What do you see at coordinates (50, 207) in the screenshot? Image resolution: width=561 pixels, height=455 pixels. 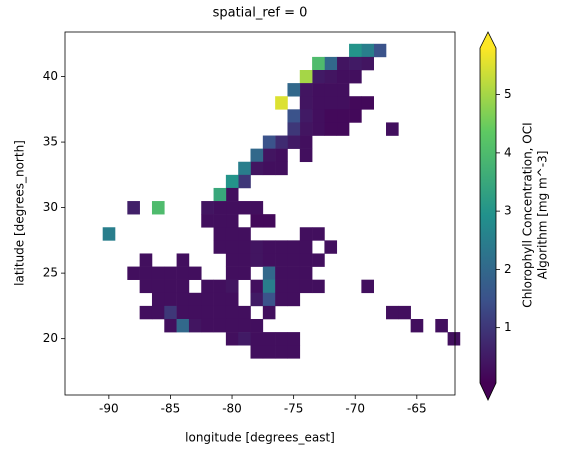 I see `y-tick-label: 30` at bounding box center [50, 207].